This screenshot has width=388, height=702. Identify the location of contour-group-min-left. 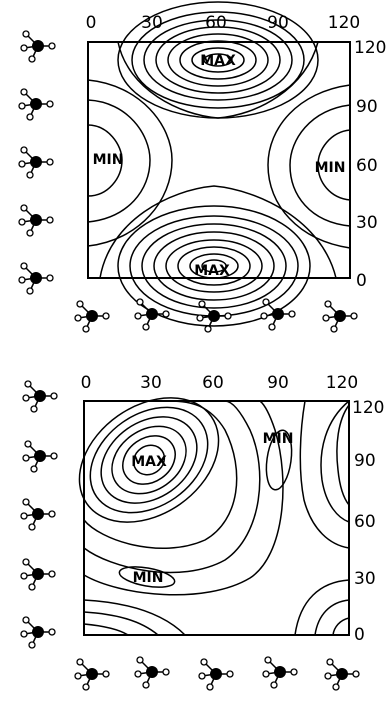
(147, 577).